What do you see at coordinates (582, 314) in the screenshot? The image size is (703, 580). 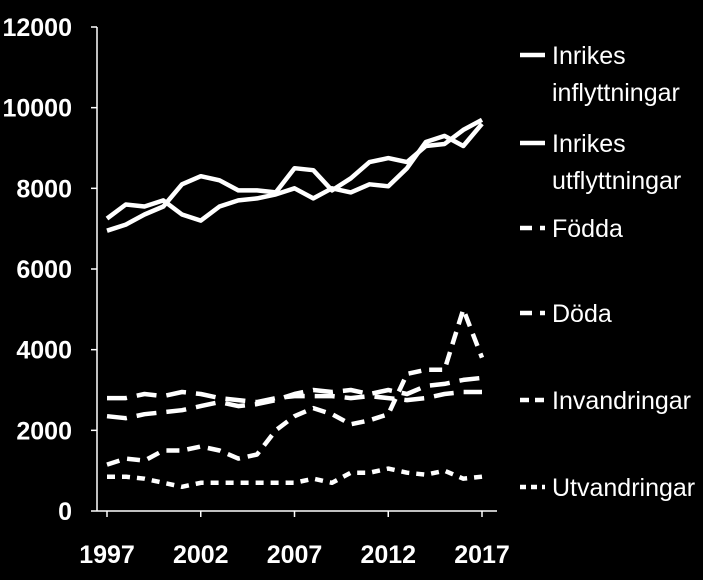 I see `legend-label: Döda` at bounding box center [582, 314].